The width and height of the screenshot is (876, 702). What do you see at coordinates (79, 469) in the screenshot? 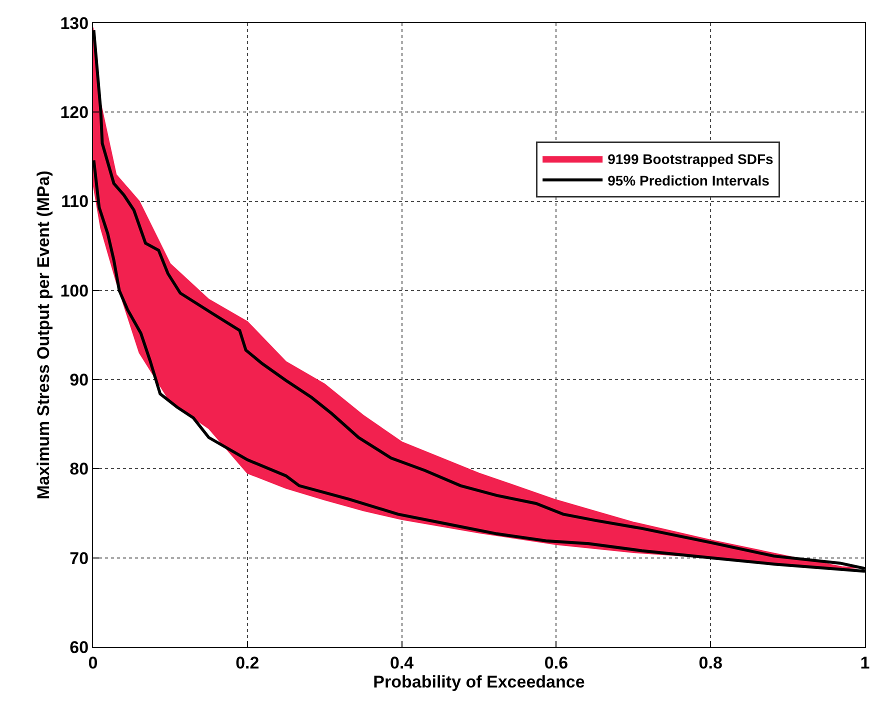
I see `y-tick-label: 80` at bounding box center [79, 469].